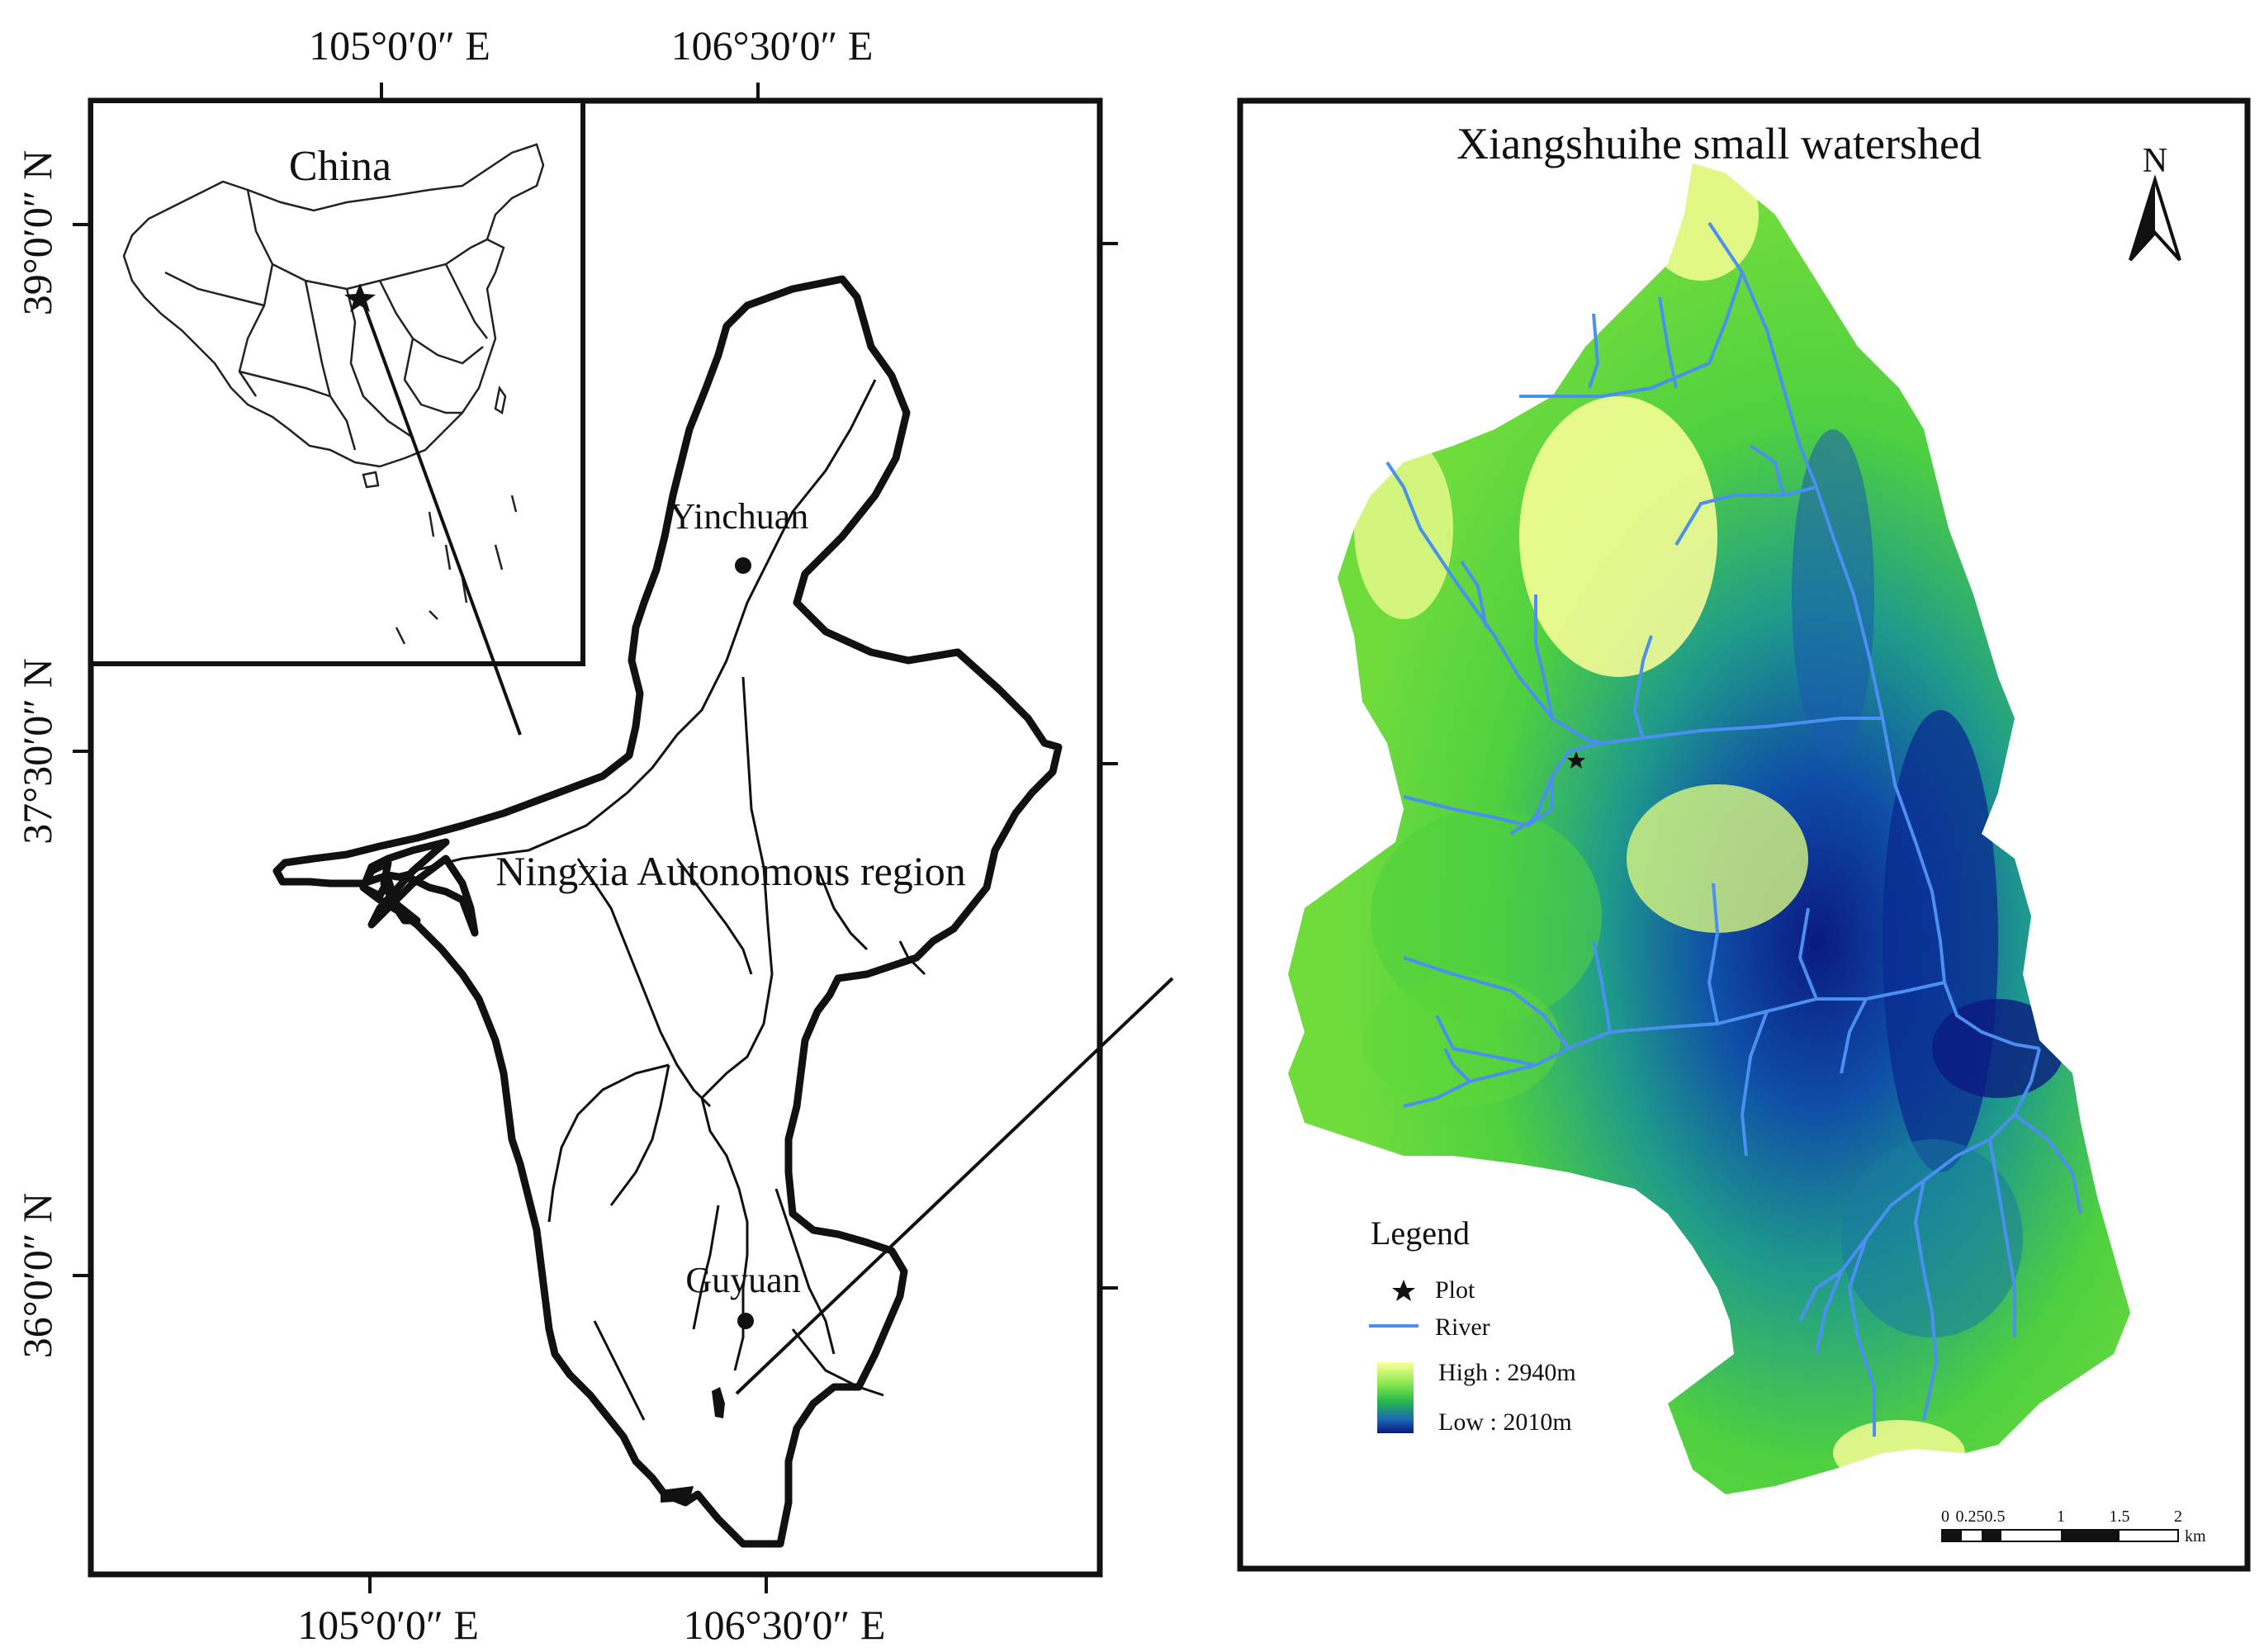  What do you see at coordinates (737, 1023) in the screenshot?
I see `qingshui-river` at bounding box center [737, 1023].